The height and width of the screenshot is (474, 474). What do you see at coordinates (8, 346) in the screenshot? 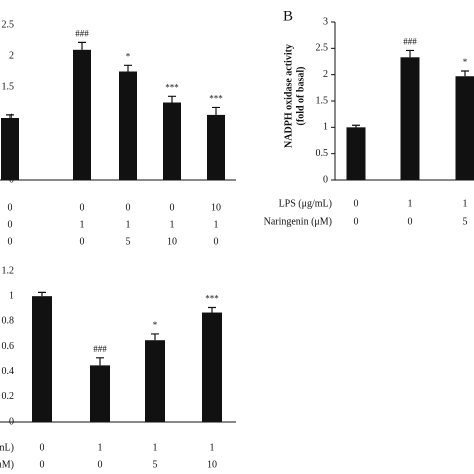
I see `y-tick-label: 0.6` at bounding box center [8, 346].